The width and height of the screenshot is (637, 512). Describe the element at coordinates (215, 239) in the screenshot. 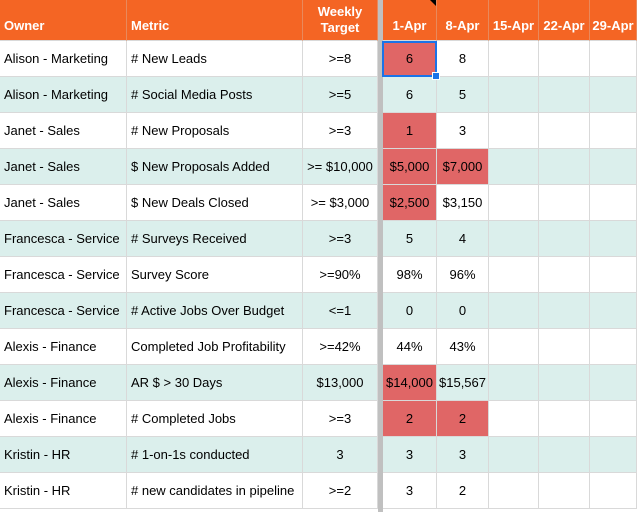

I see `metric-cell: # Surveys Received` at that location.